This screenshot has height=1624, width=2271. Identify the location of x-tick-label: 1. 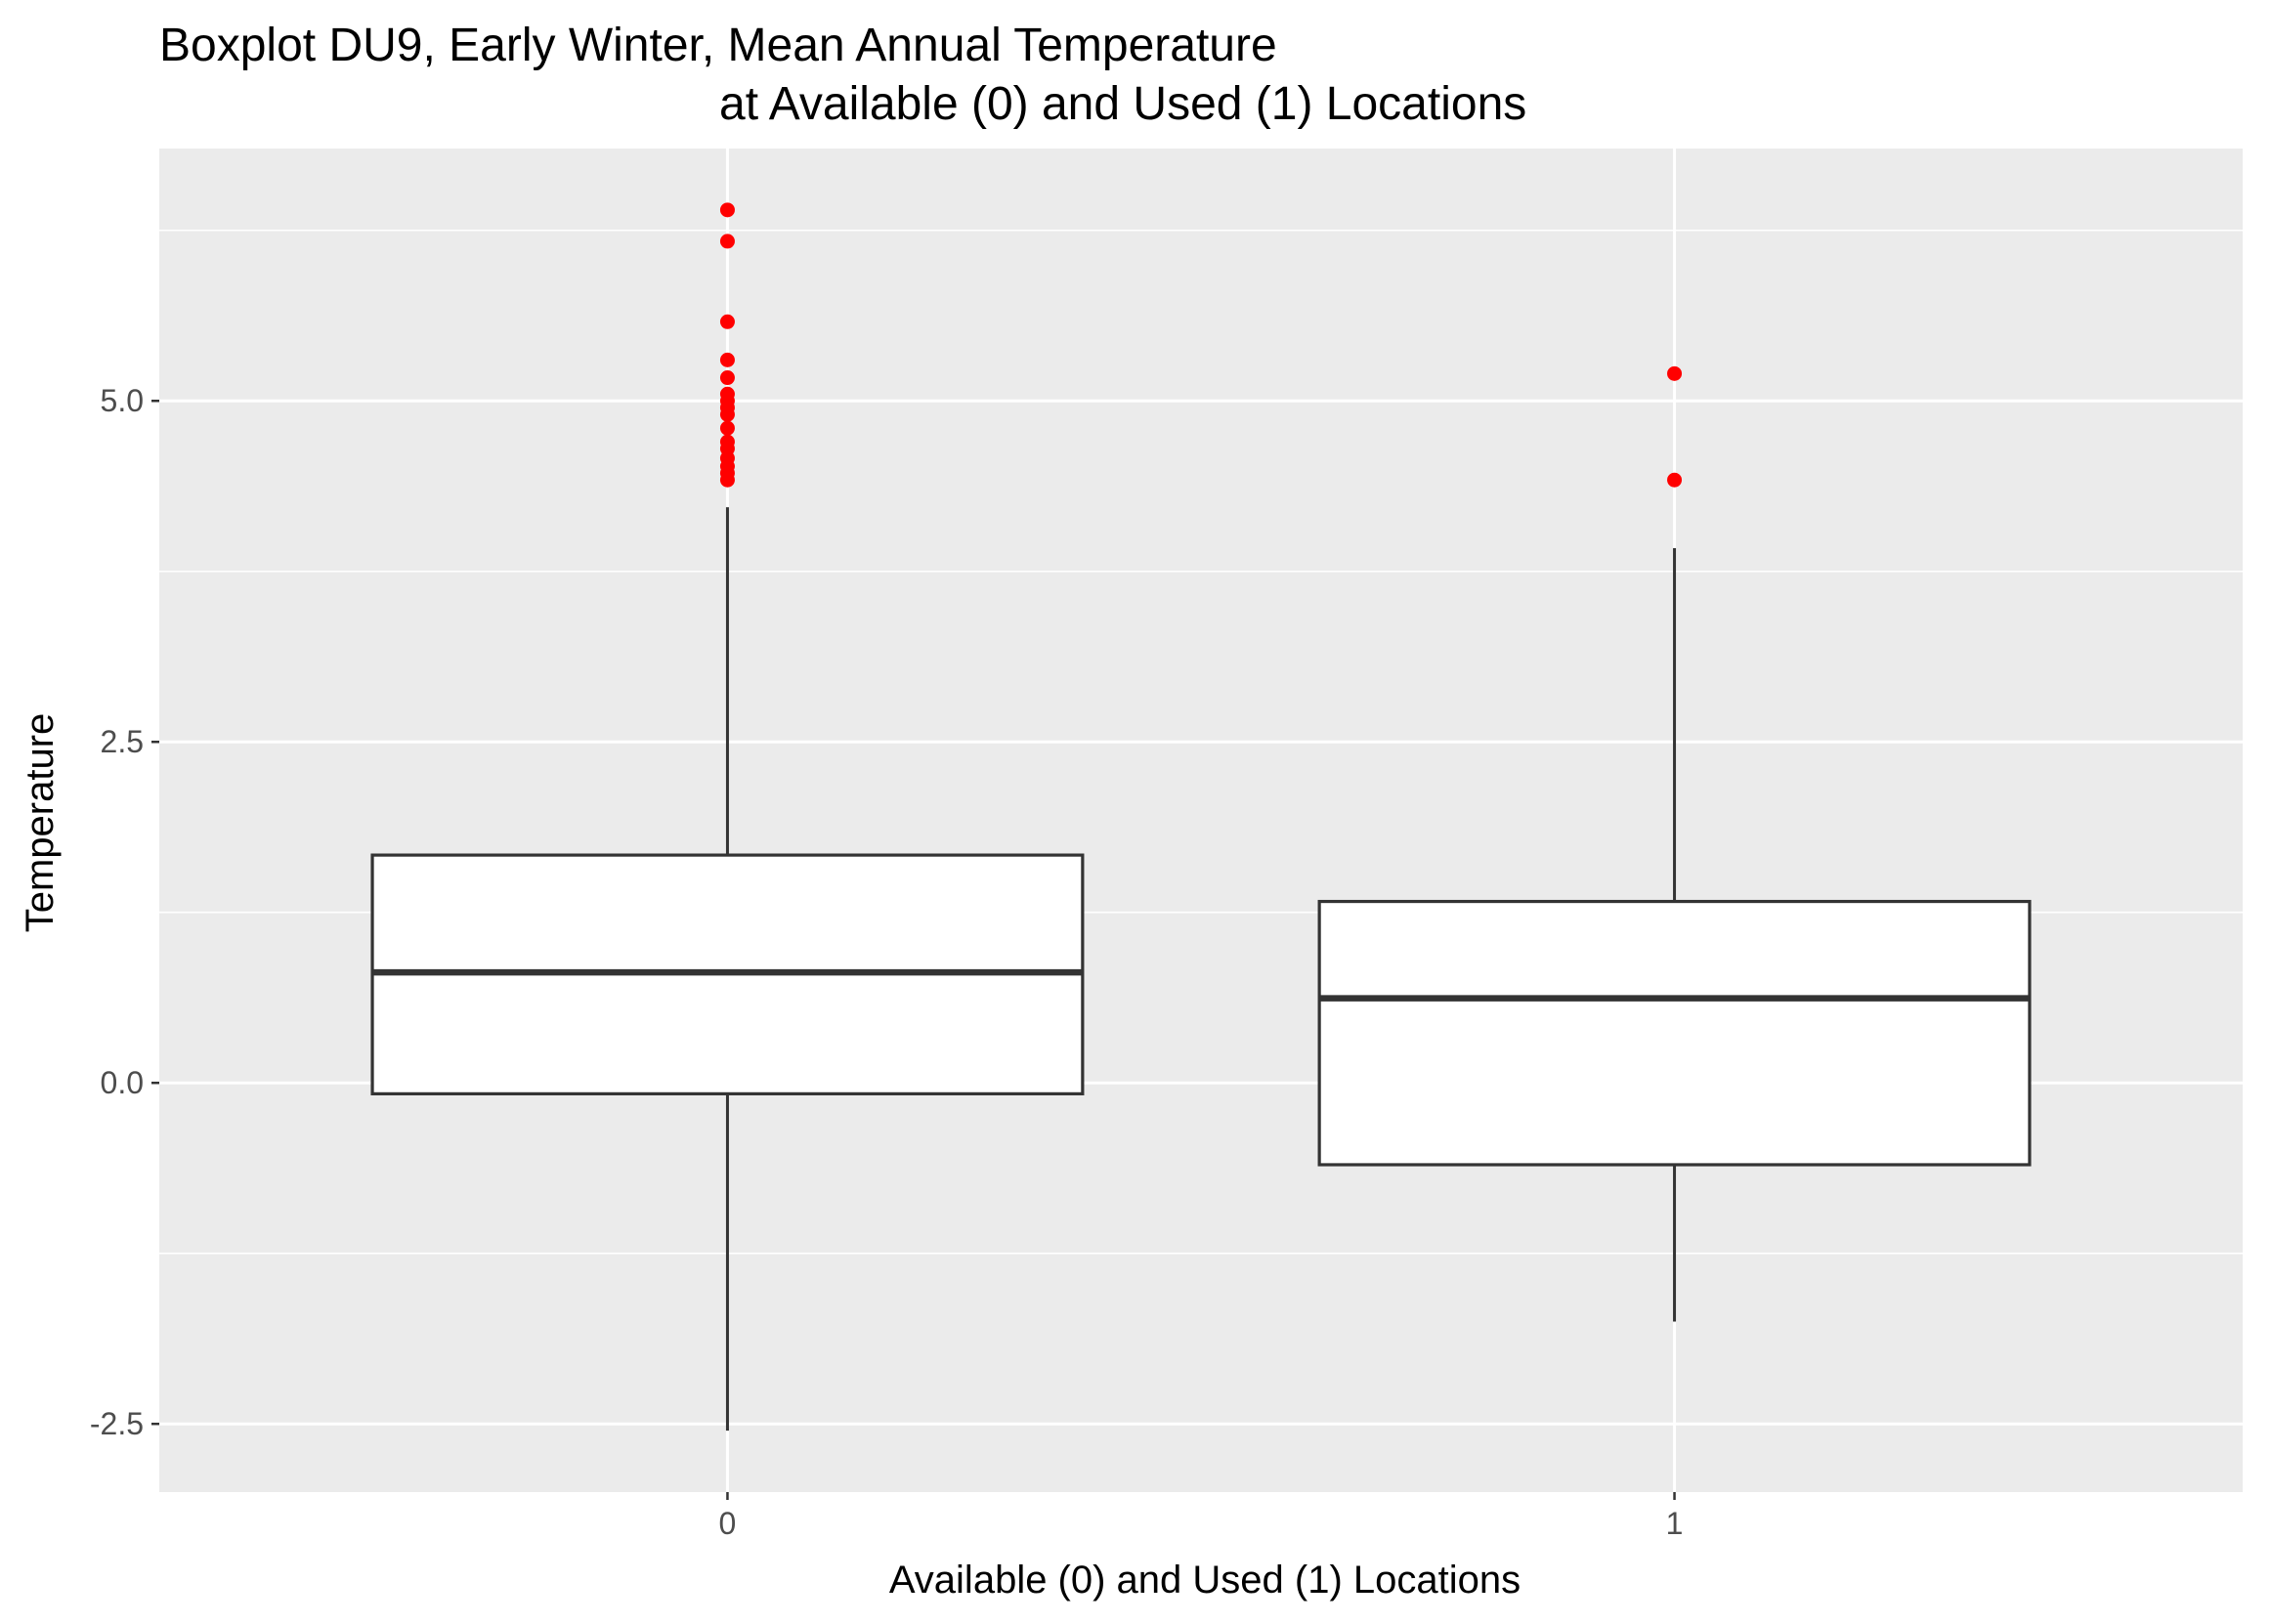
(1675, 1523).